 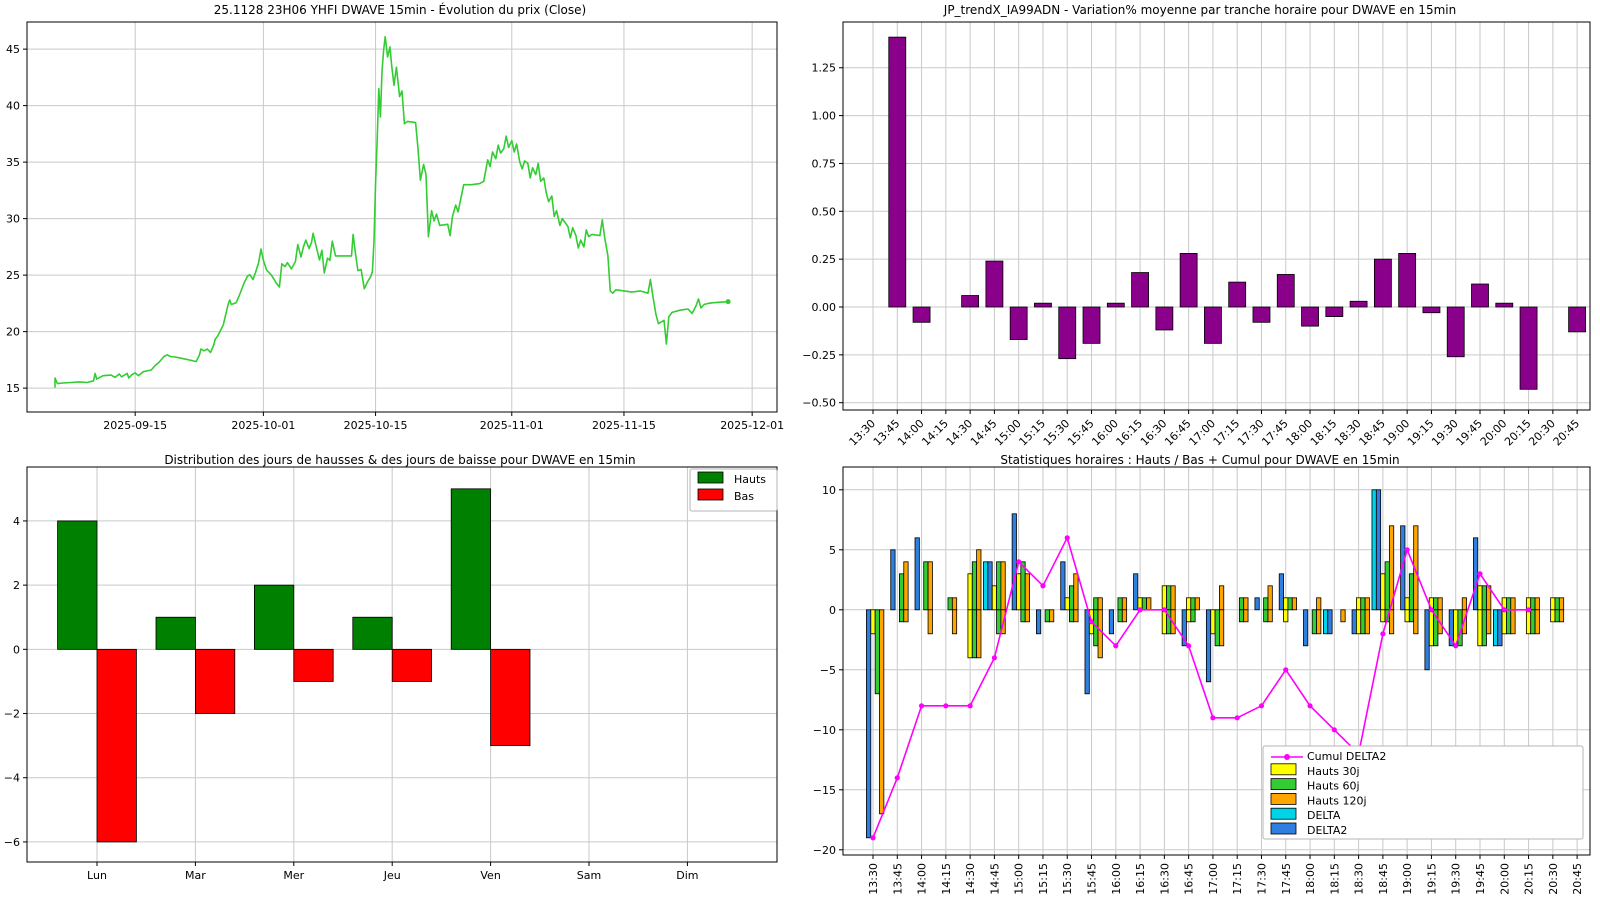 I want to click on svg-text: 25, so click(x=13, y=275).